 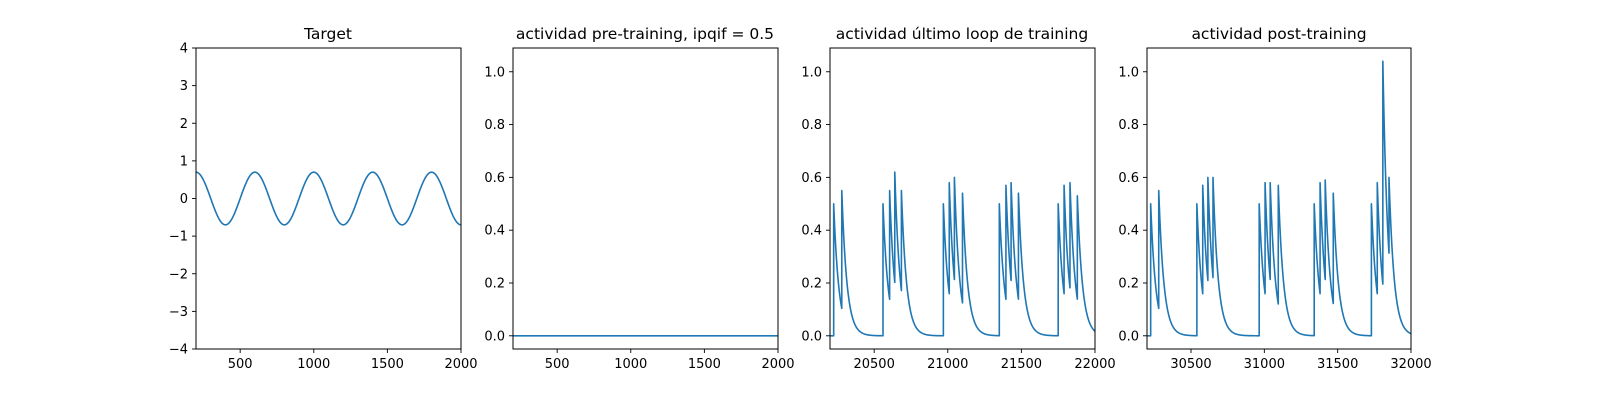 I want to click on x-tick-label: 21500, so click(x=1021, y=364).